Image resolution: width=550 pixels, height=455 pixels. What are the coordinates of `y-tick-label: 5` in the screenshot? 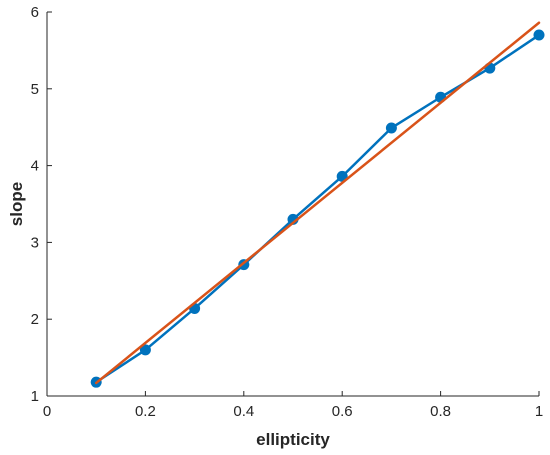 It's located at (35, 89).